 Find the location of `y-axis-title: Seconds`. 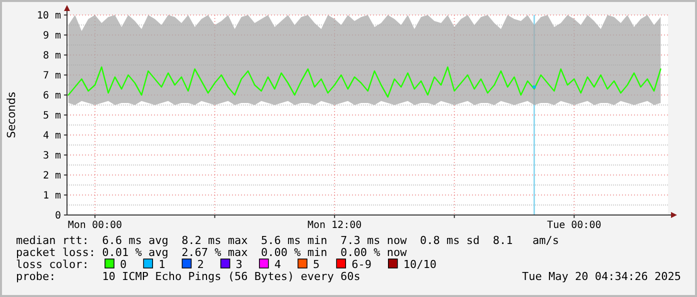

y-axis-title: Seconds is located at coordinates (11, 115).